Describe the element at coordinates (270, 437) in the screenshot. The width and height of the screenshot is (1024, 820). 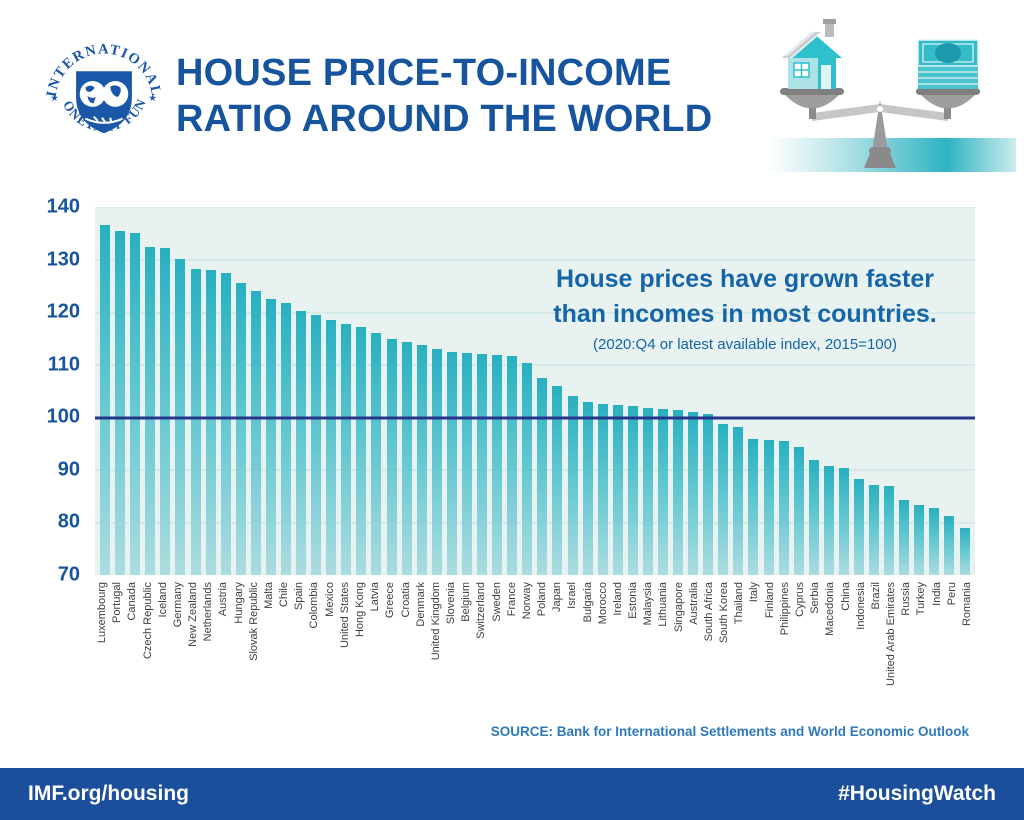
I see `bar-malta` at that location.